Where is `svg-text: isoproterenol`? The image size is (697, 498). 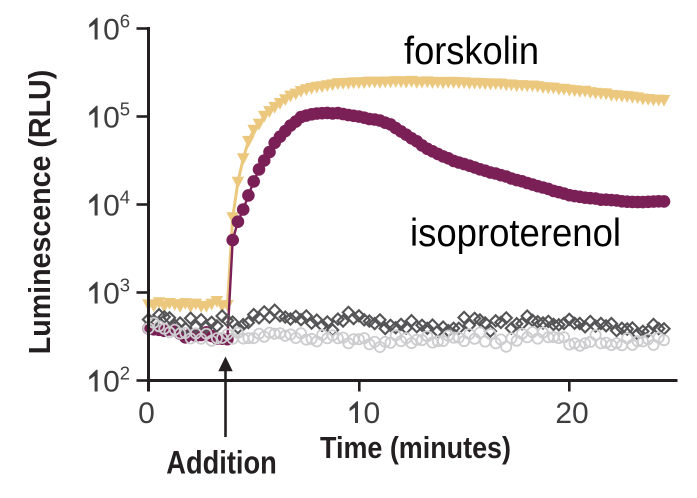
svg-text: isoproterenol is located at coordinates (515, 233).